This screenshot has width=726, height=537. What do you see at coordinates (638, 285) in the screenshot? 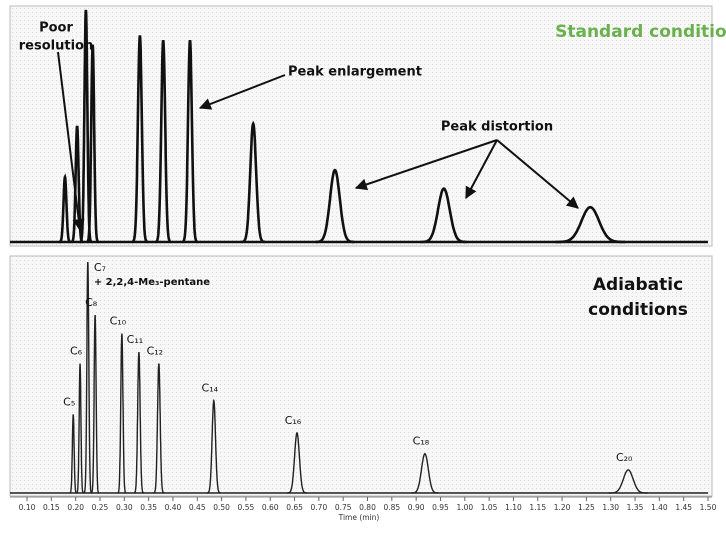
I see `panel-title: Adiabatic` at bounding box center [638, 285].